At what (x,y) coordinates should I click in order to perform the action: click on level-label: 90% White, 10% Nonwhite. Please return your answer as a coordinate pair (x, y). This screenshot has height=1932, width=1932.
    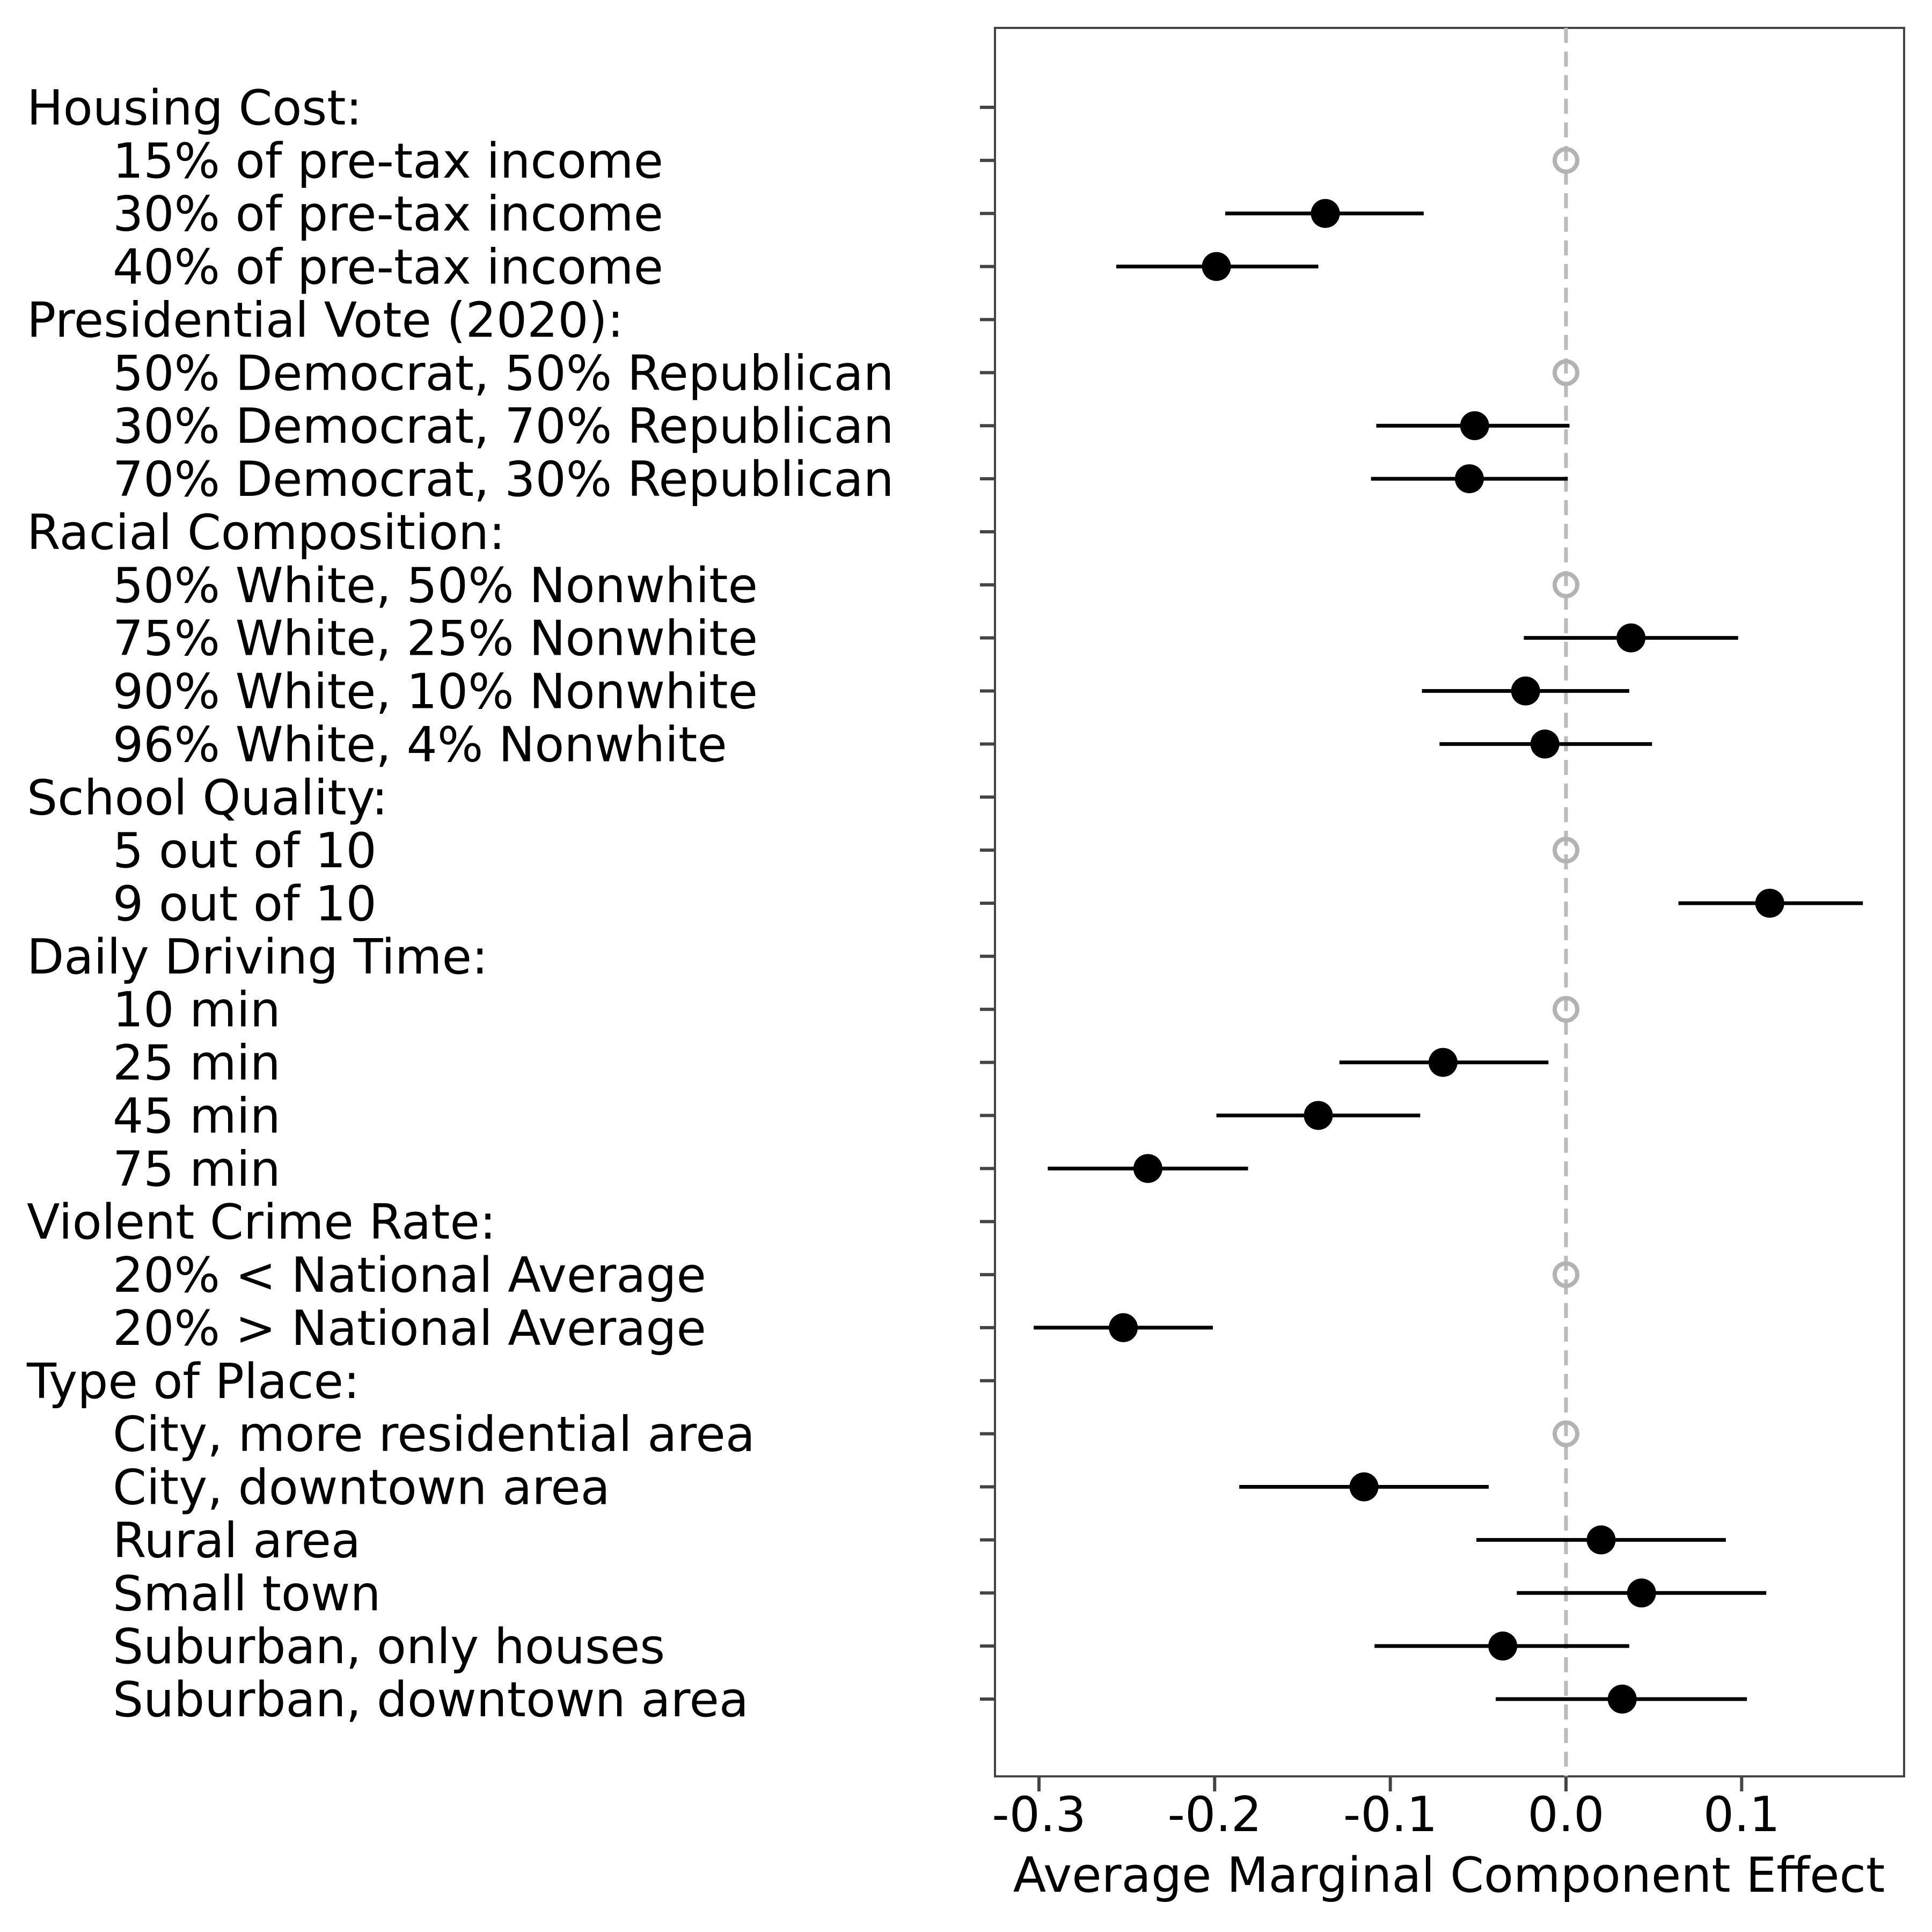
    Looking at the image, I should click on (435, 692).